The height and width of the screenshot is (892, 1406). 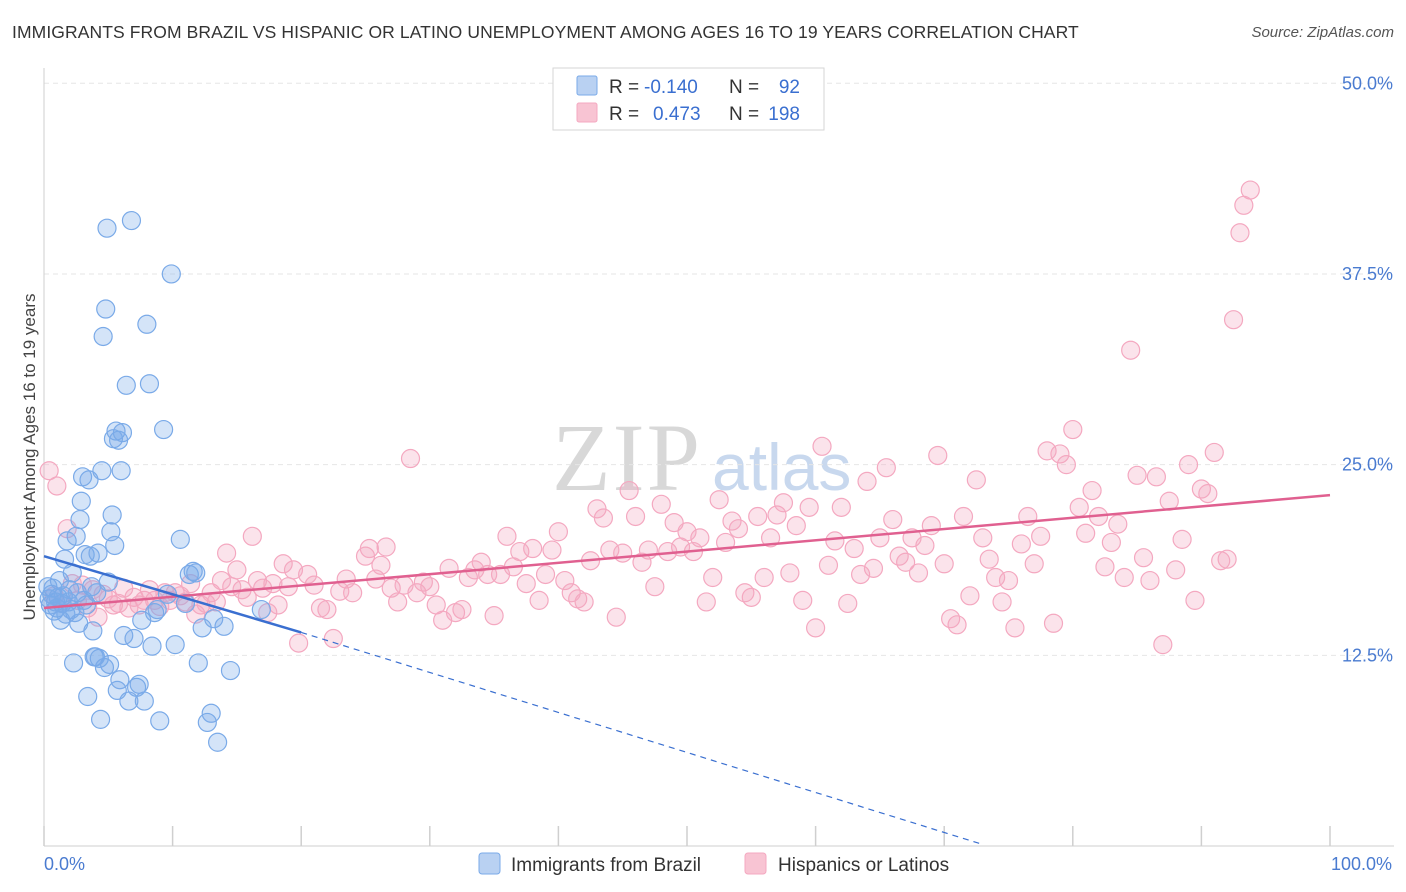 I want to click on stats-r-value-1: -0.140, so click(x=671, y=87).